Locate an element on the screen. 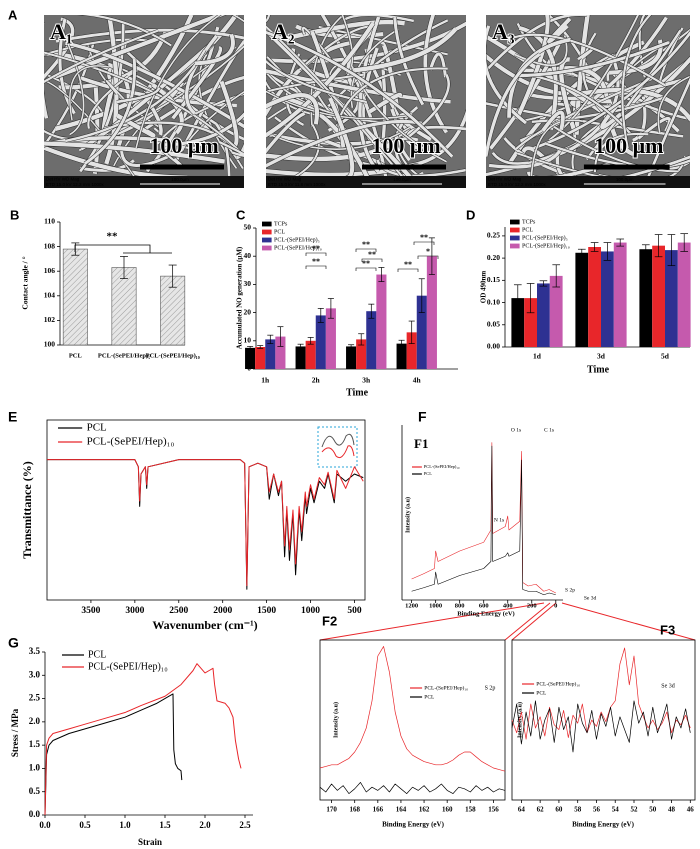  x-tick-label: 54 is located at coordinates (616, 810).